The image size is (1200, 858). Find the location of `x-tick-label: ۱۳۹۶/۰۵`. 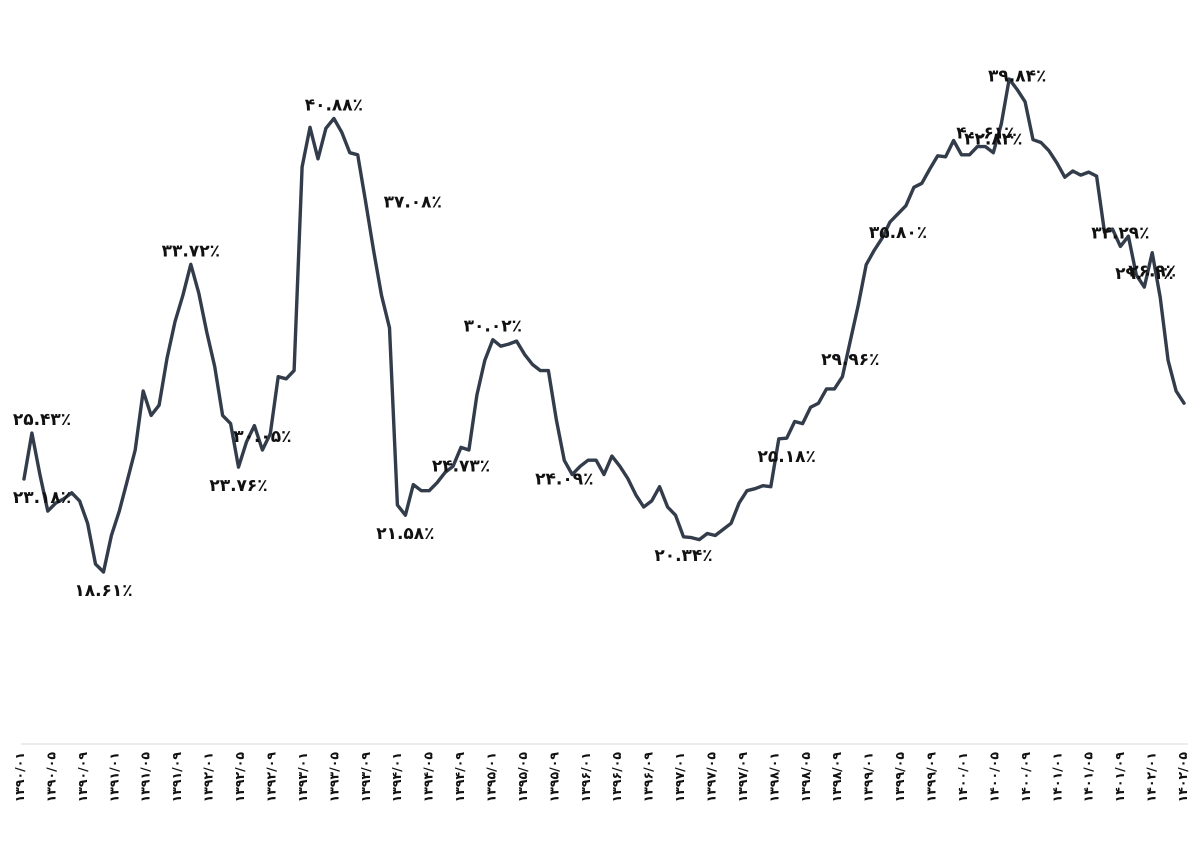

x-tick-label: ۱۳۹۶/۰۵ is located at coordinates (616, 777).